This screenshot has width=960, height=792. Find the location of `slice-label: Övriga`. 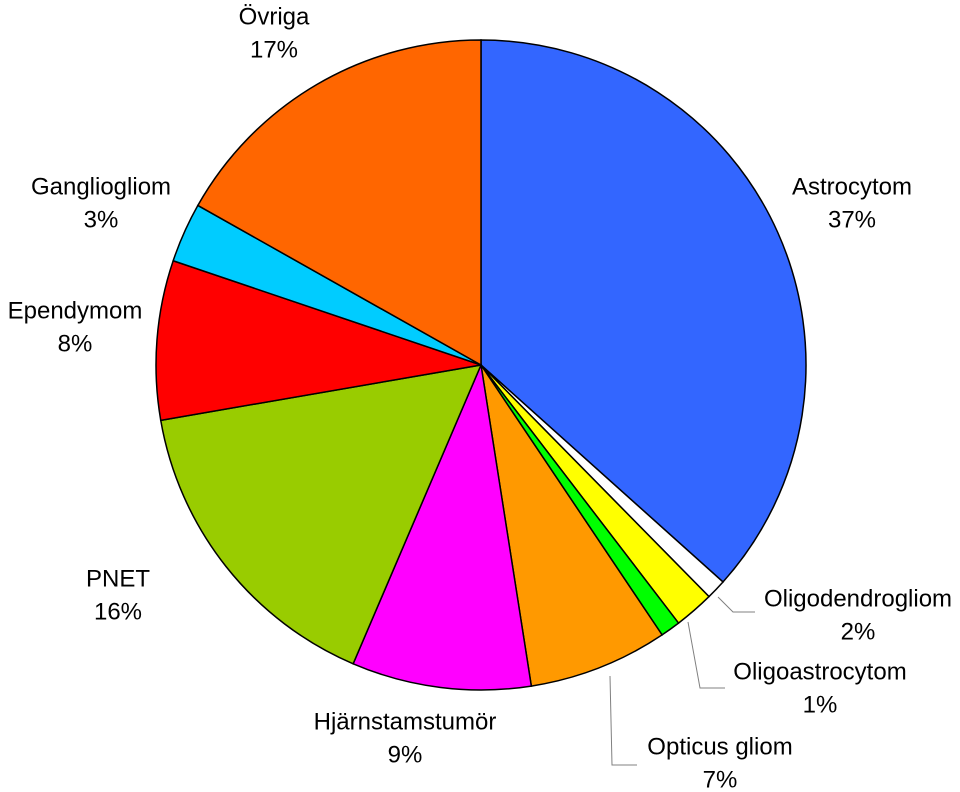

slice-label: Övriga is located at coordinates (274, 16).